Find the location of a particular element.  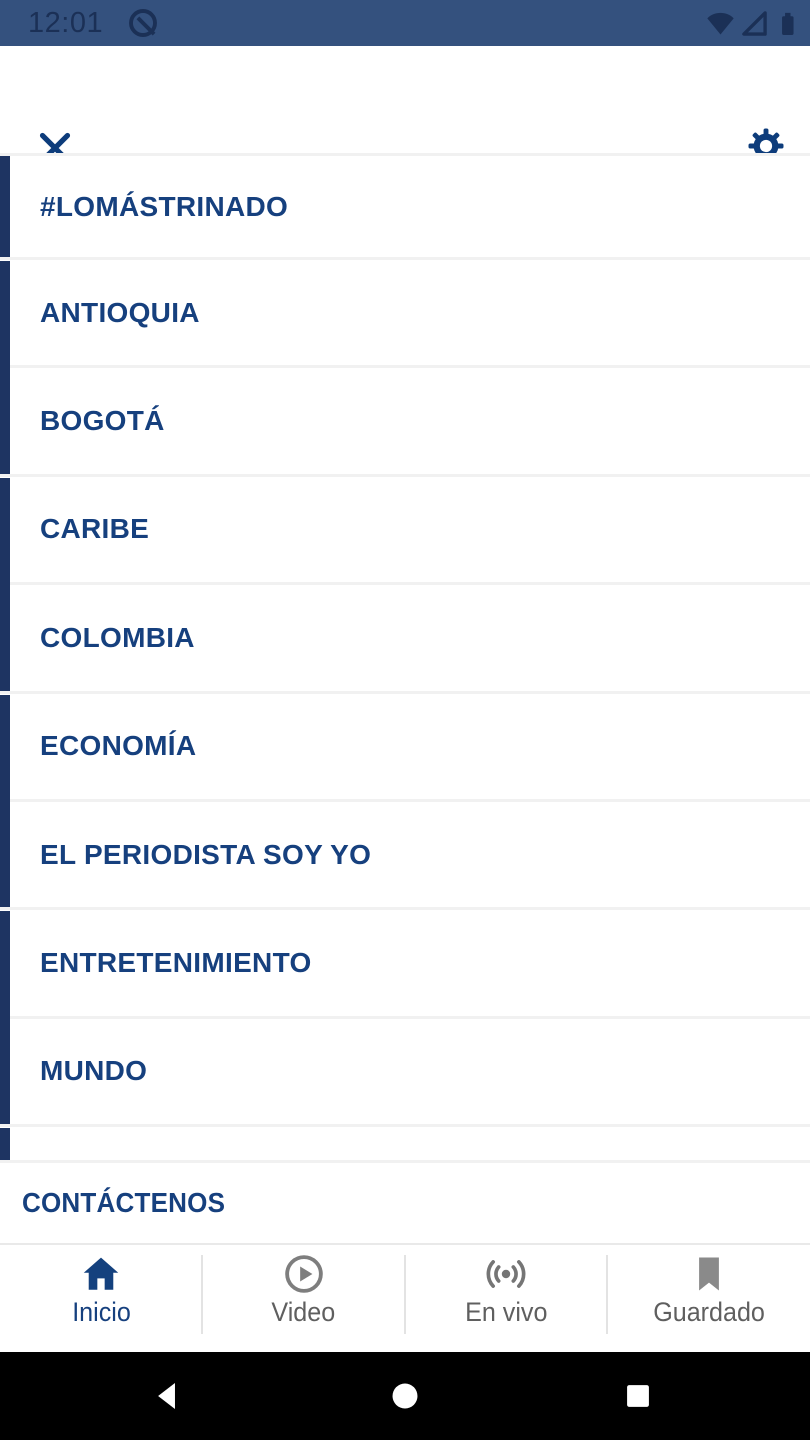

home-icon is located at coordinates (101, 1273).